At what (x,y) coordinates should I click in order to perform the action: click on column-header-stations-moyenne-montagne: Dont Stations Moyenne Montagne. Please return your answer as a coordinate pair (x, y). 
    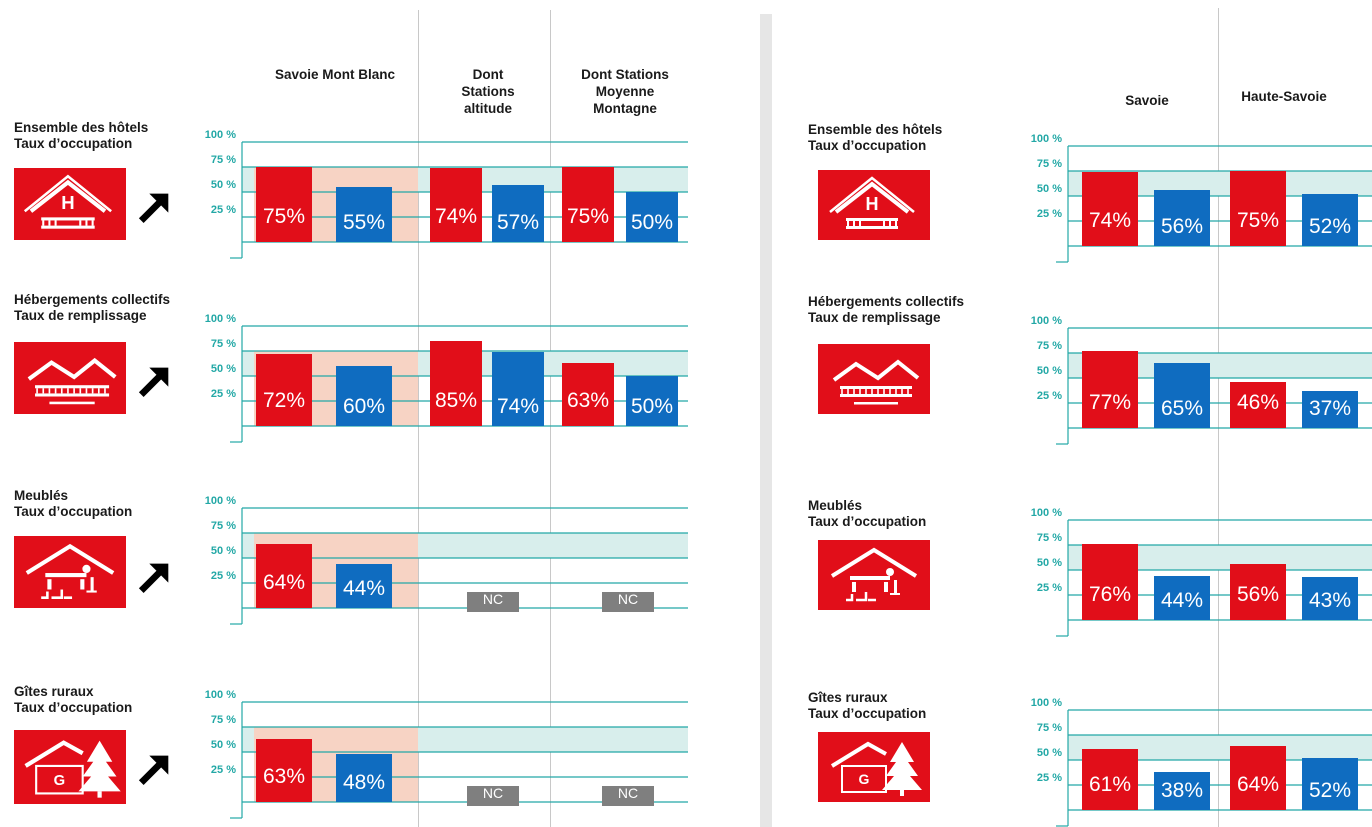
    Looking at the image, I should click on (625, 91).